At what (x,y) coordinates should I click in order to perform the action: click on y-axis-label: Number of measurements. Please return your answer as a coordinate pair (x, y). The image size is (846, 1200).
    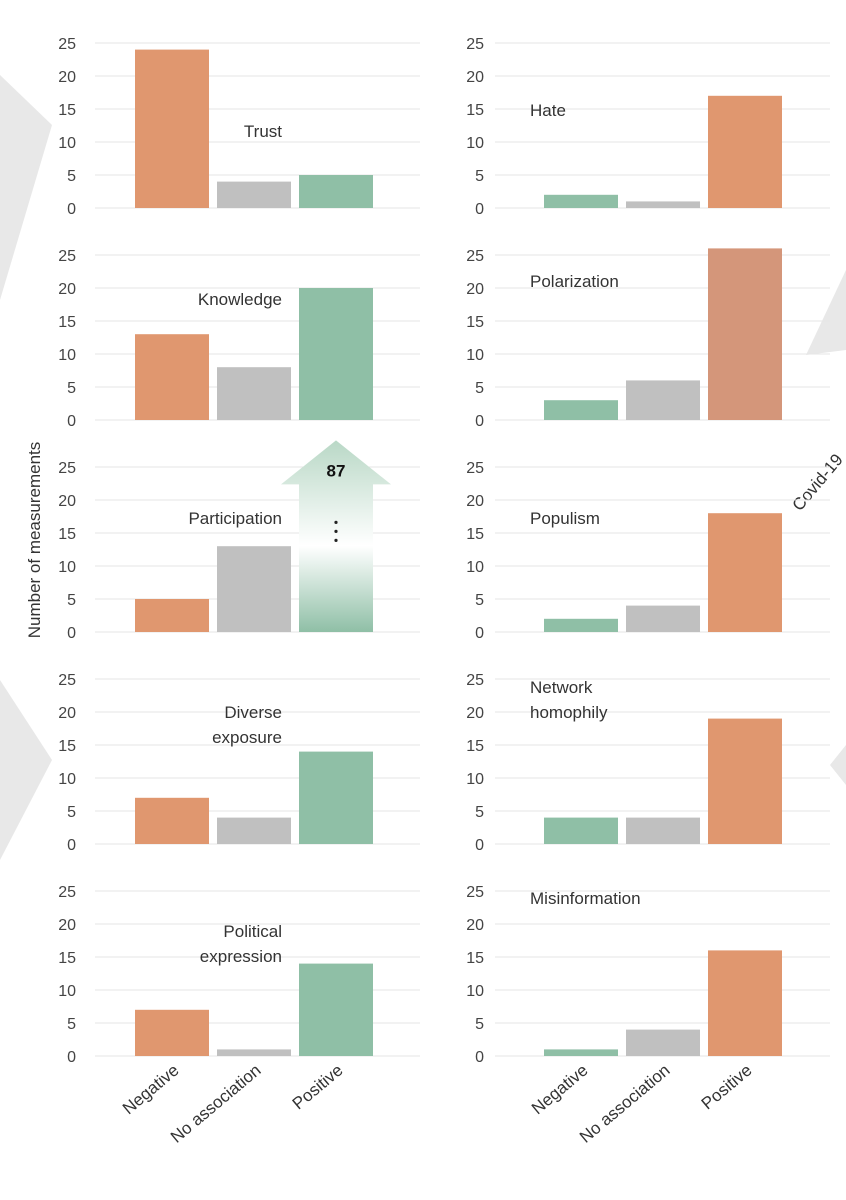
    Looking at the image, I should click on (34, 540).